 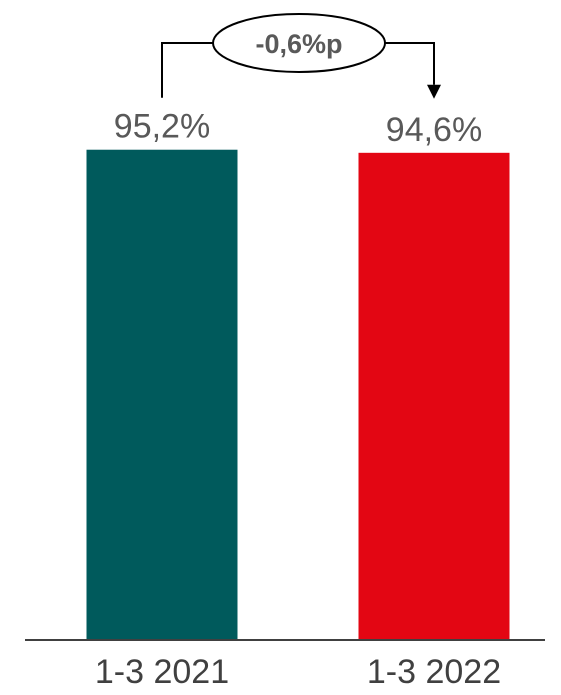 What do you see at coordinates (162, 672) in the screenshot?
I see `category-label-1: 1-3 2021` at bounding box center [162, 672].